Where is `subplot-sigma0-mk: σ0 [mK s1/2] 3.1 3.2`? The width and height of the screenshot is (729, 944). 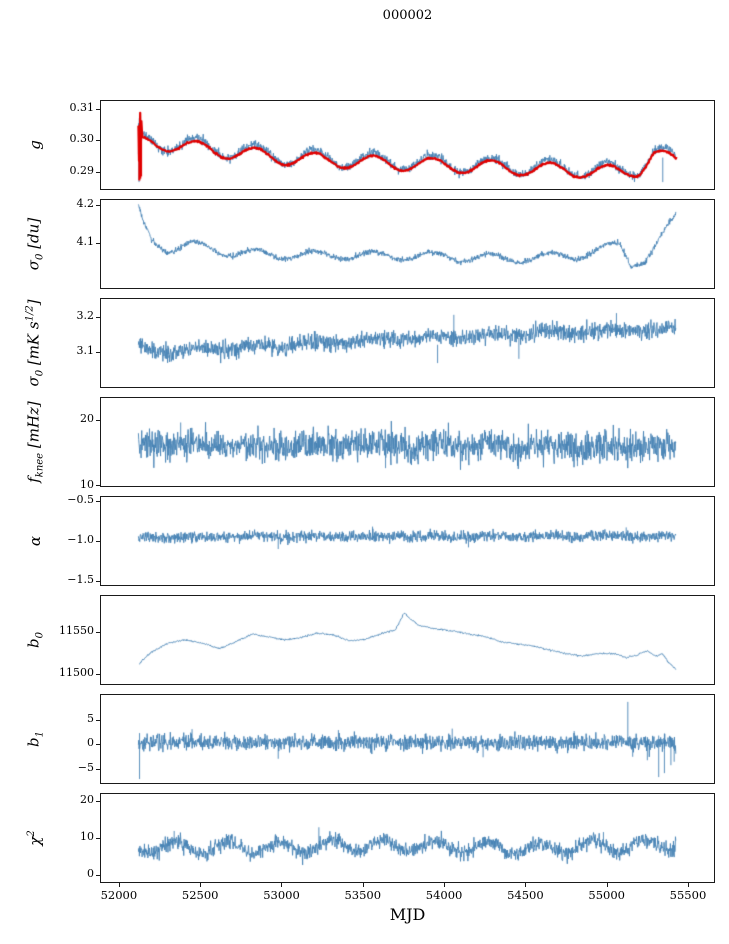 subplot-sigma0-mk: σ0 [mK s1/2] 3.1 3.2 is located at coordinates (364, 343).